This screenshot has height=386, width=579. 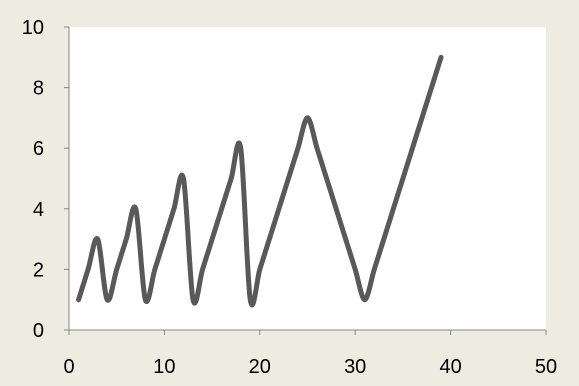 I want to click on x-axis-ticks: 0 10 20 30 40 50, so click(x=310, y=354).